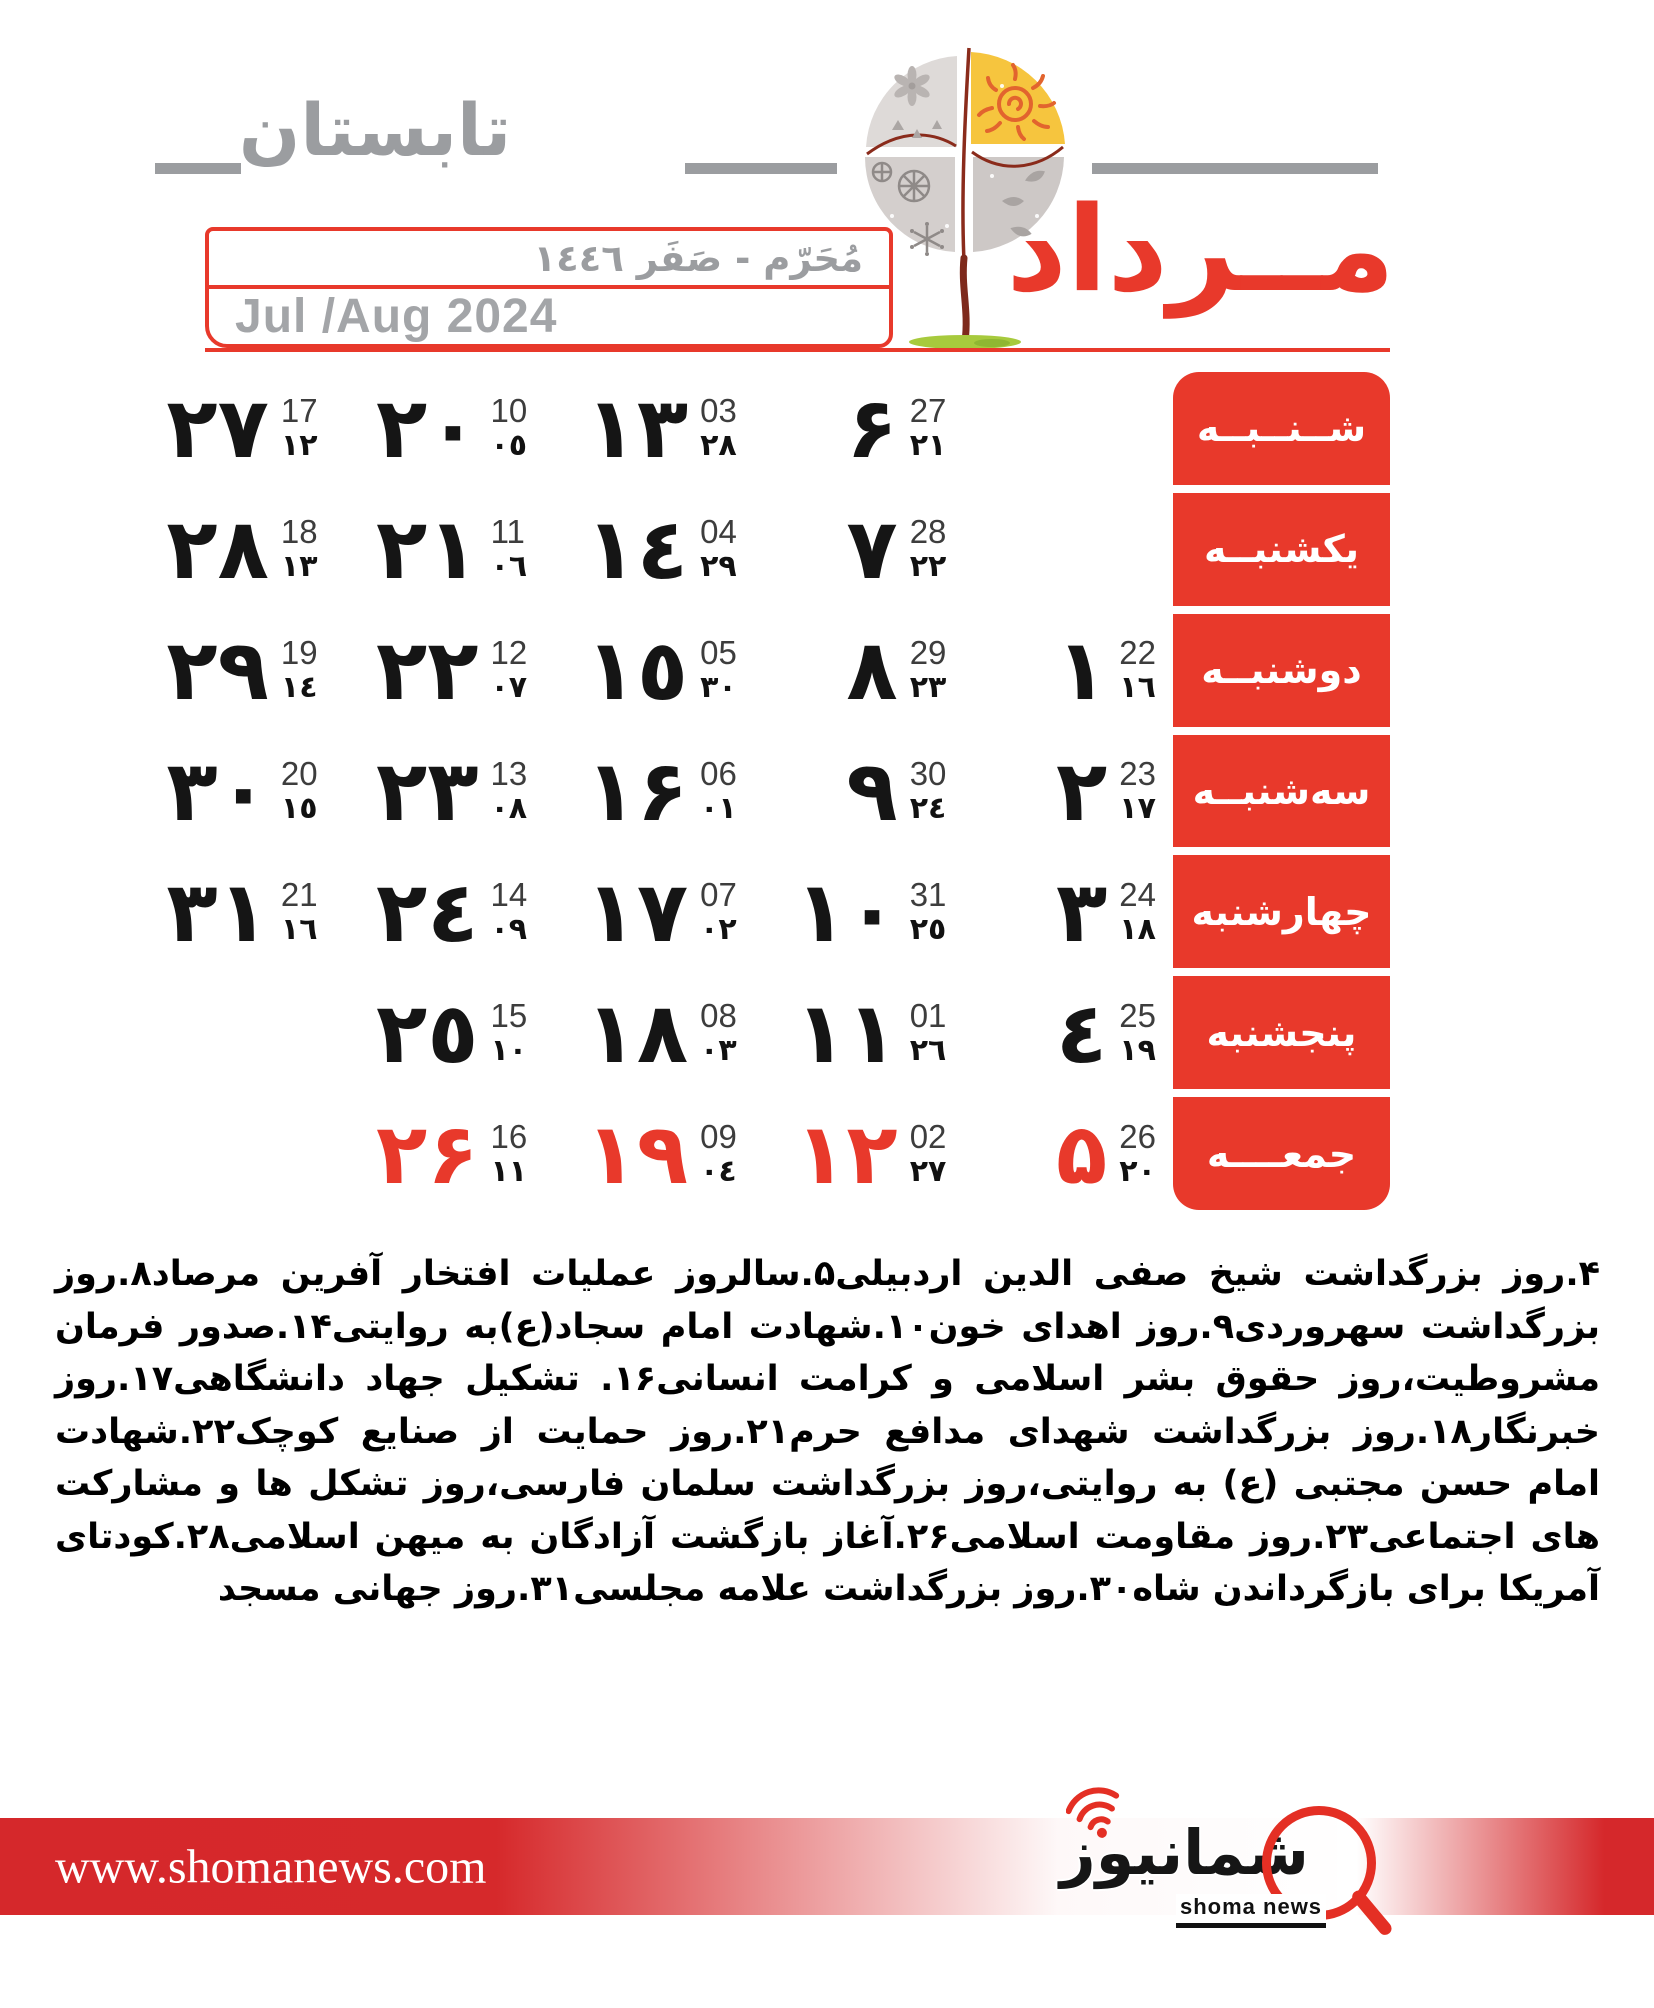  Describe the element at coordinates (427, 670) in the screenshot. I see `day-cell: 12 ٠٧ ٢٢` at that location.